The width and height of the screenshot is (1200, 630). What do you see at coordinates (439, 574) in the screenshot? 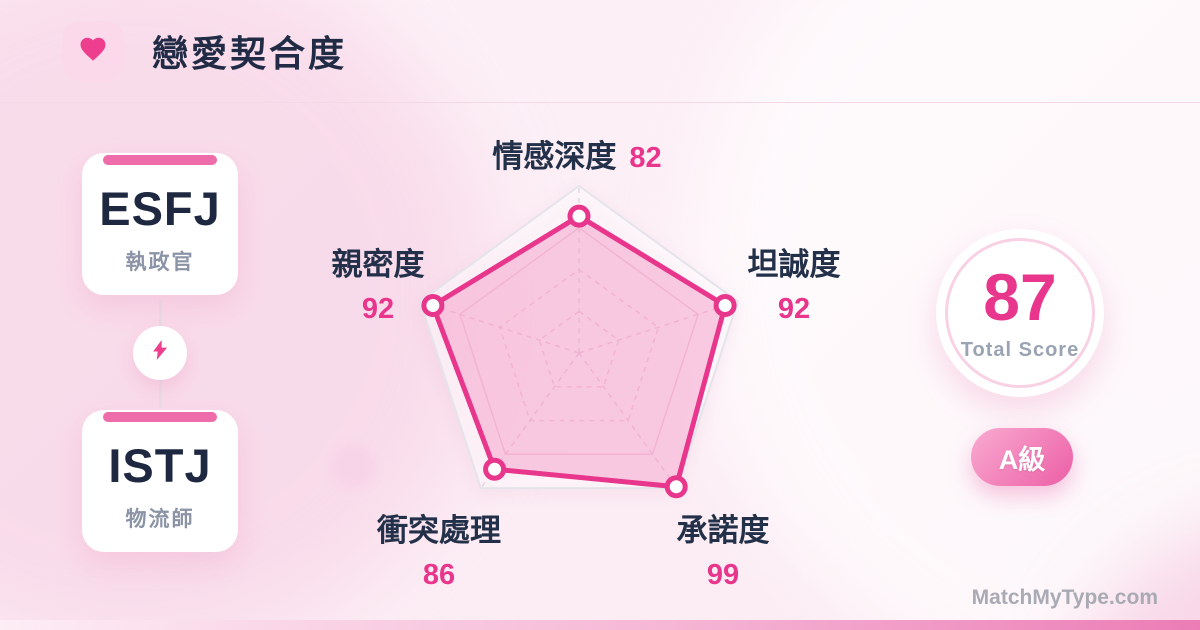
I see `axis-value: 86` at bounding box center [439, 574].